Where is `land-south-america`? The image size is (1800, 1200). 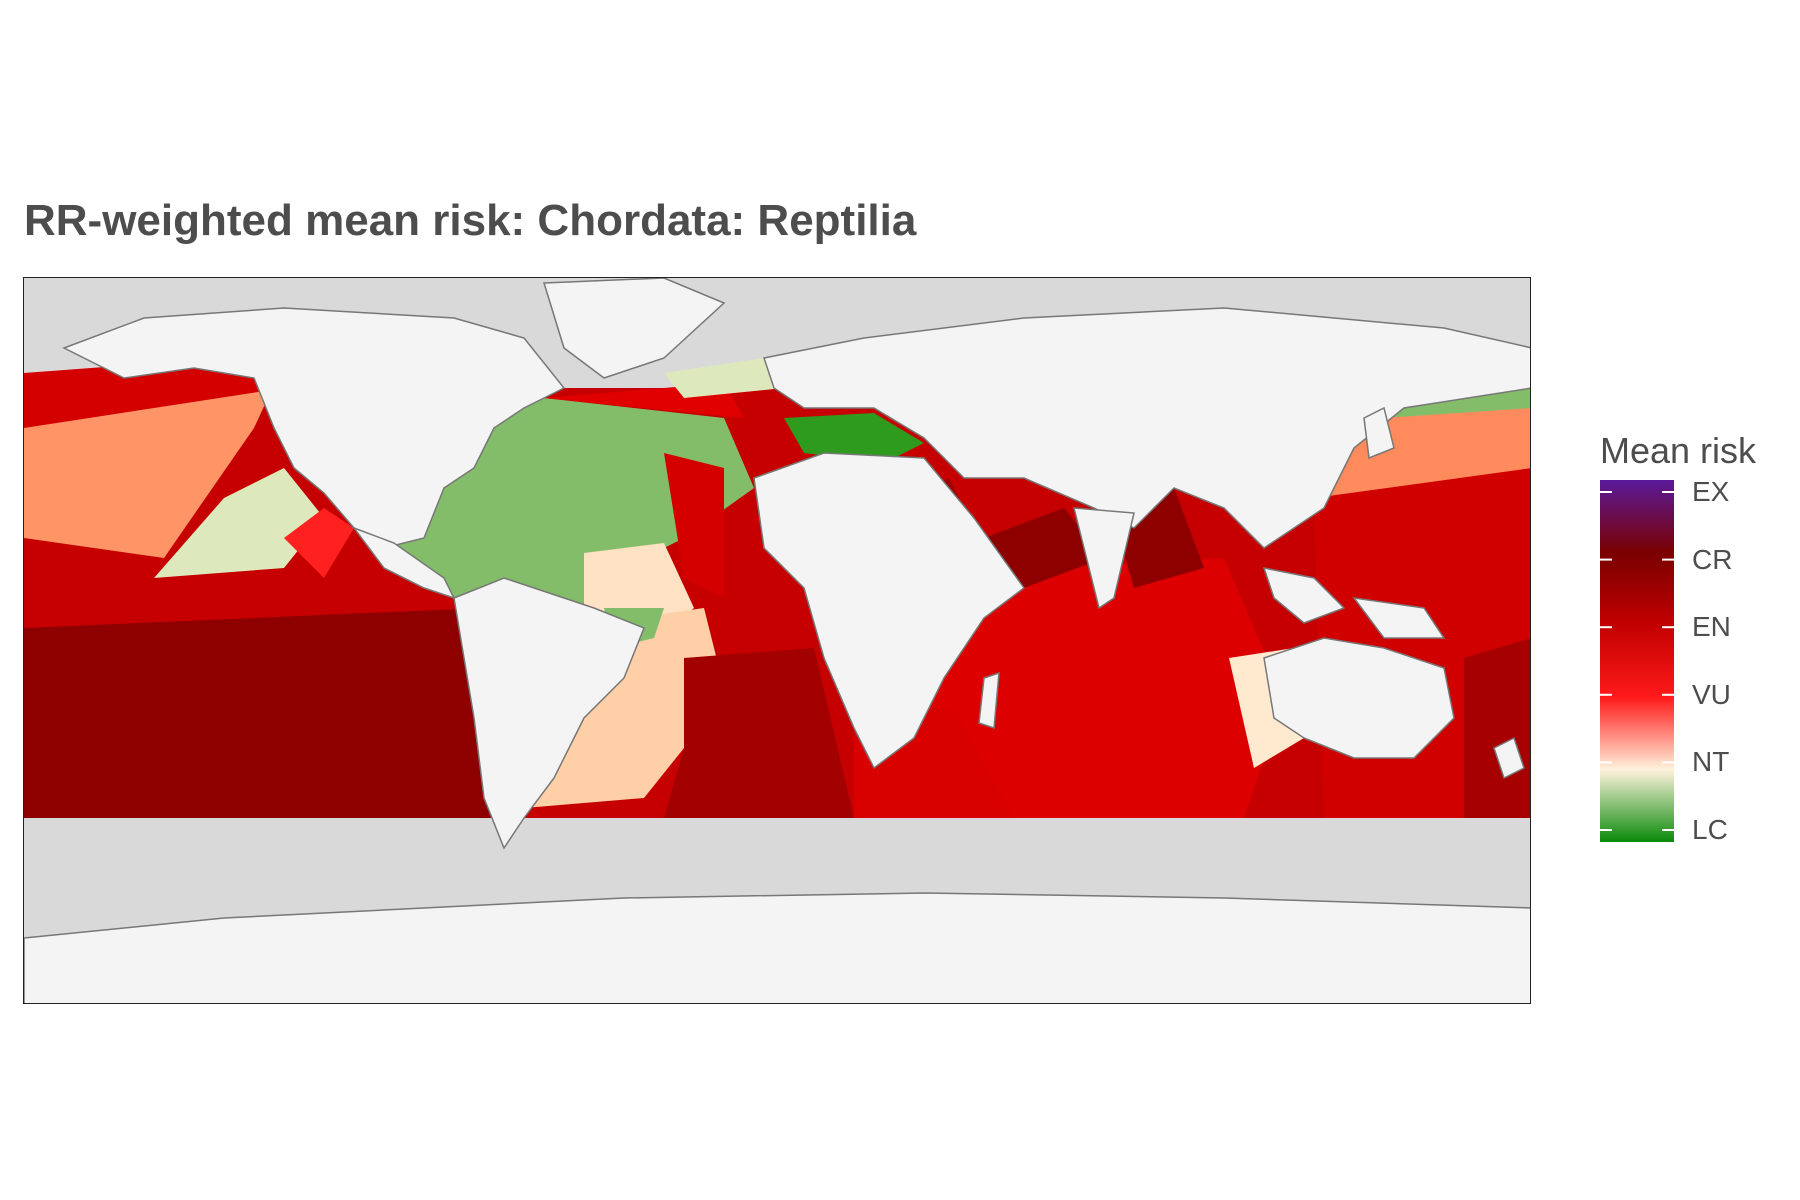
land-south-america is located at coordinates (549, 713).